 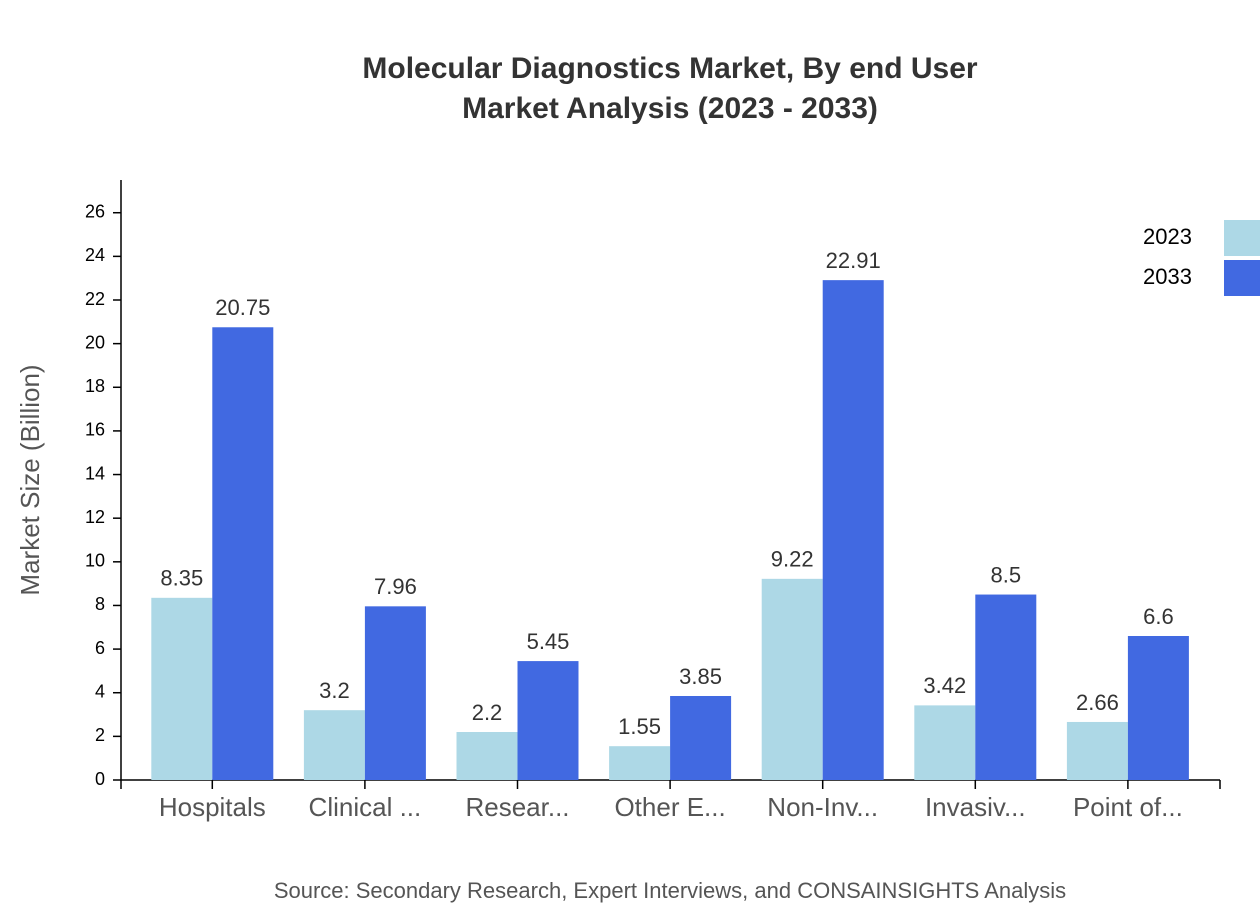 What do you see at coordinates (1167, 276) in the screenshot?
I see `legend-label: 2033` at bounding box center [1167, 276].